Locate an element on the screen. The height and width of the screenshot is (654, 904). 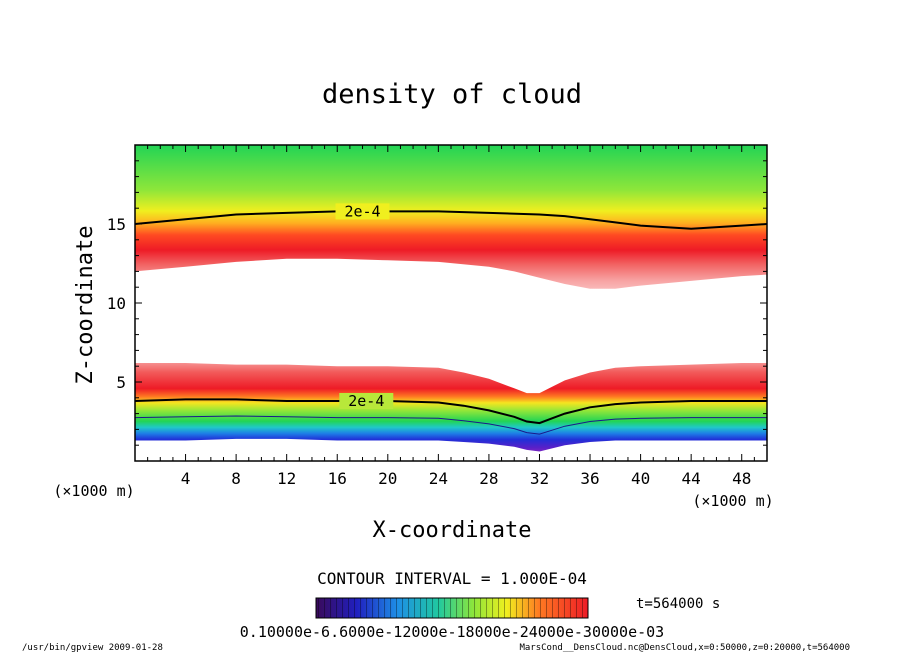
lower-blue-contour is located at coordinates (451, 425).